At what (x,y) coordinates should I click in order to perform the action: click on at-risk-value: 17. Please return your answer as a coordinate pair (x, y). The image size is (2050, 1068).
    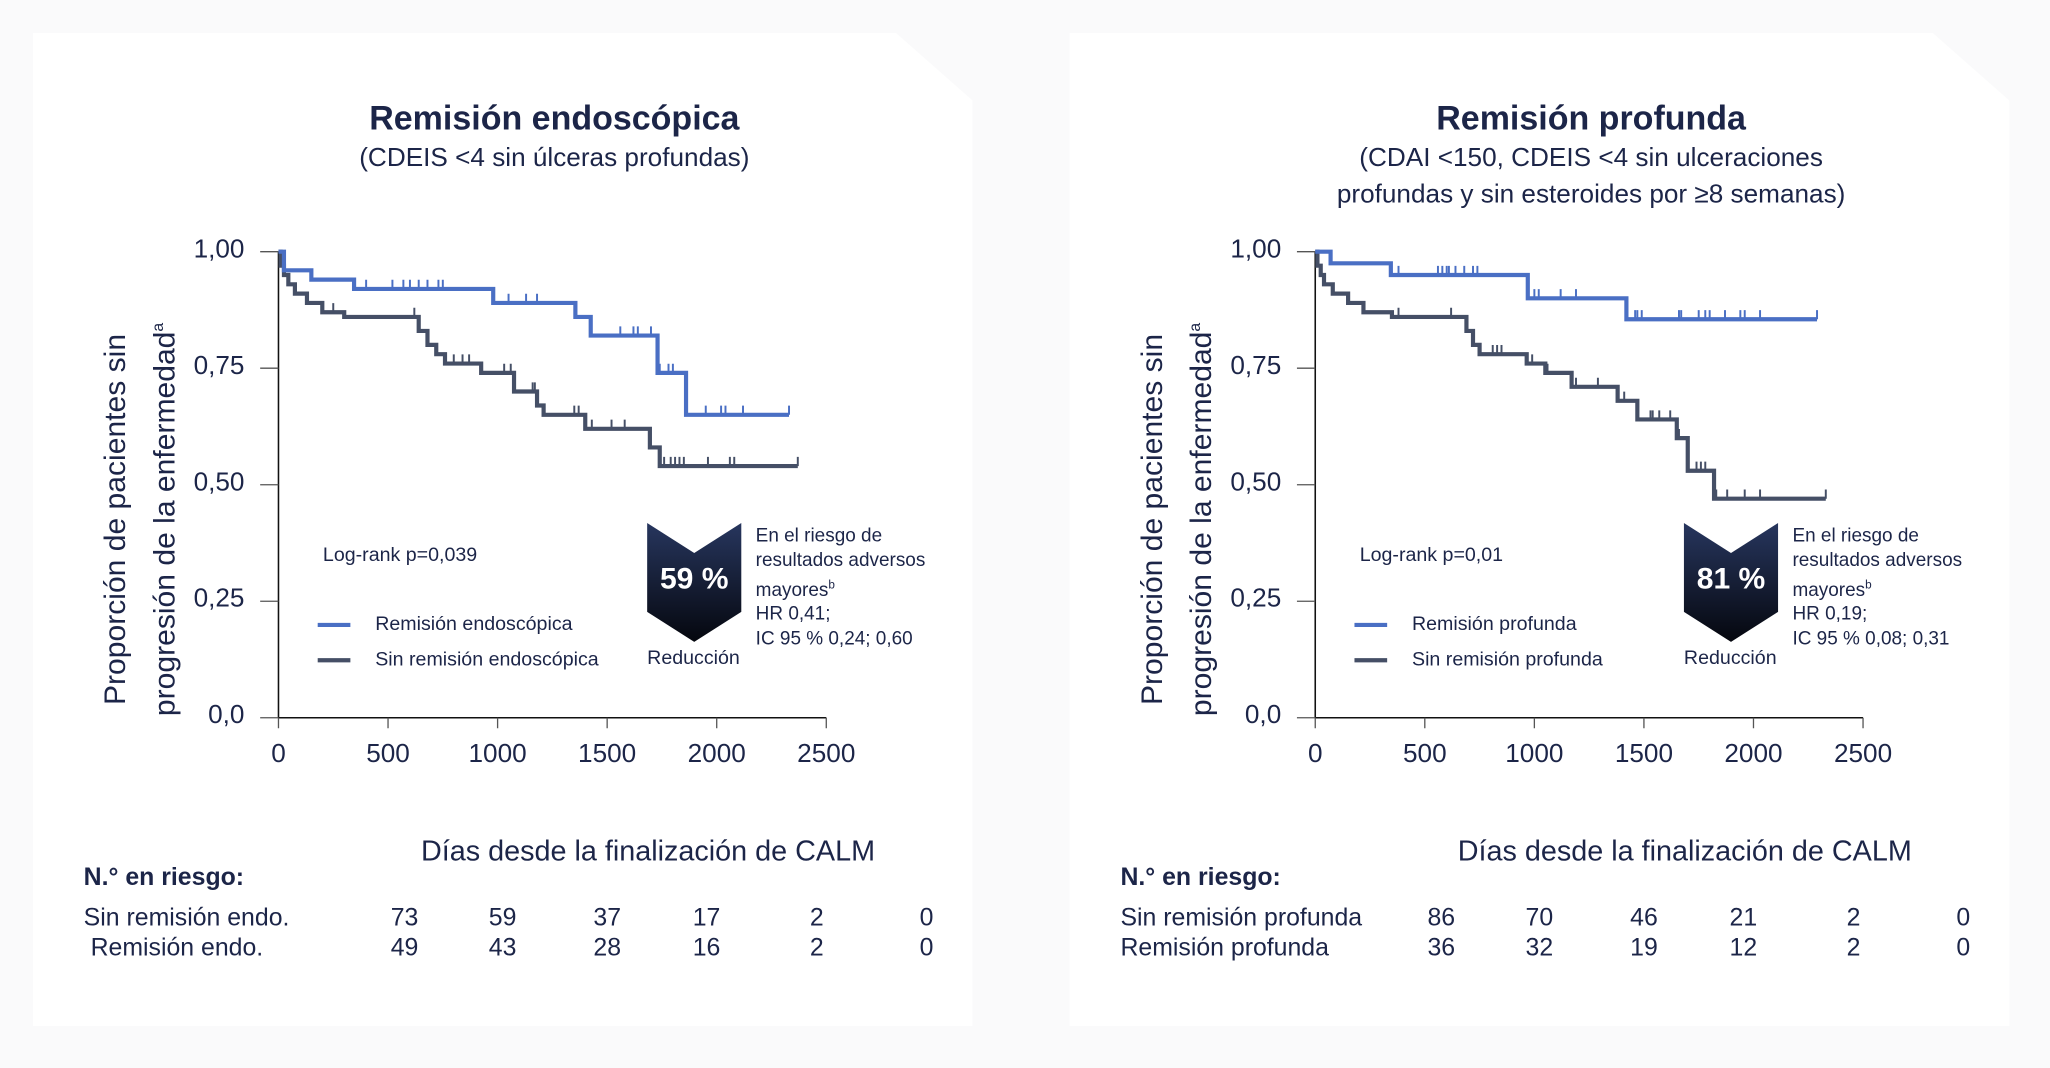
    Looking at the image, I should click on (706, 918).